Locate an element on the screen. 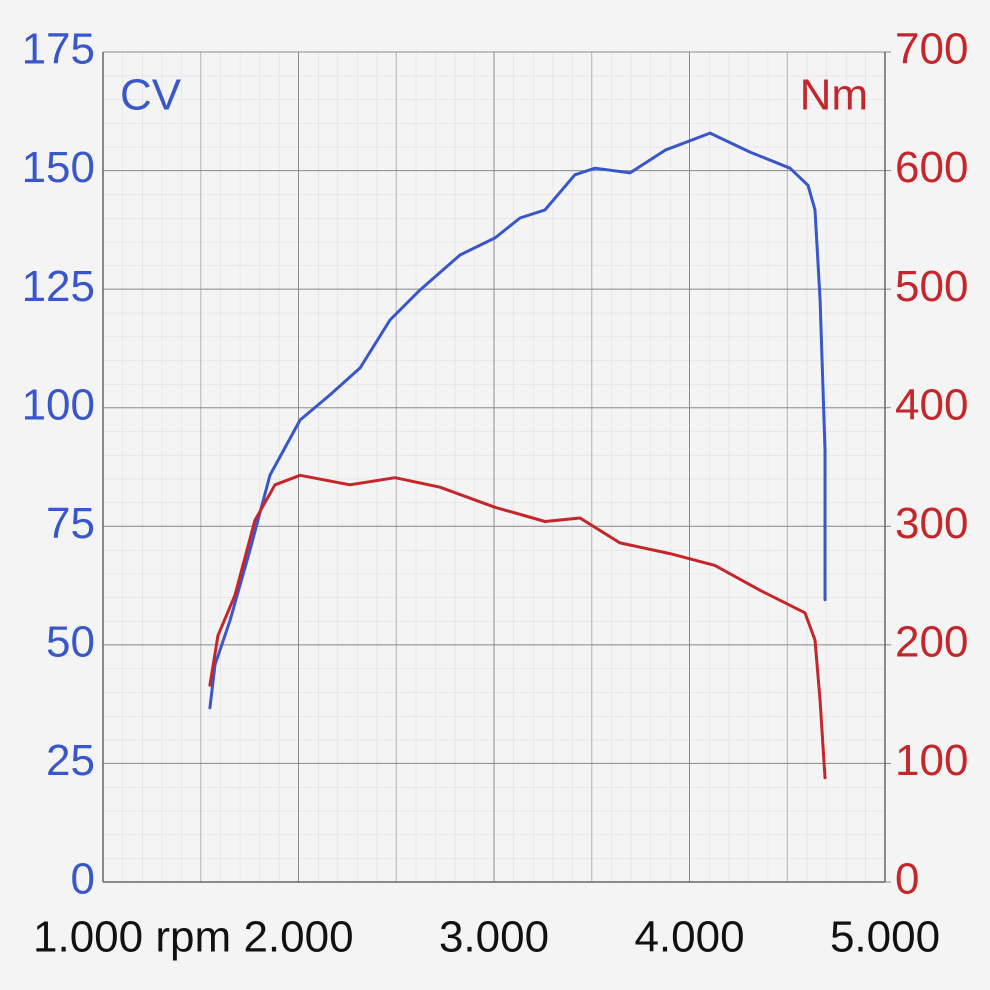  x-tick-label: 3.000 is located at coordinates (494, 937).